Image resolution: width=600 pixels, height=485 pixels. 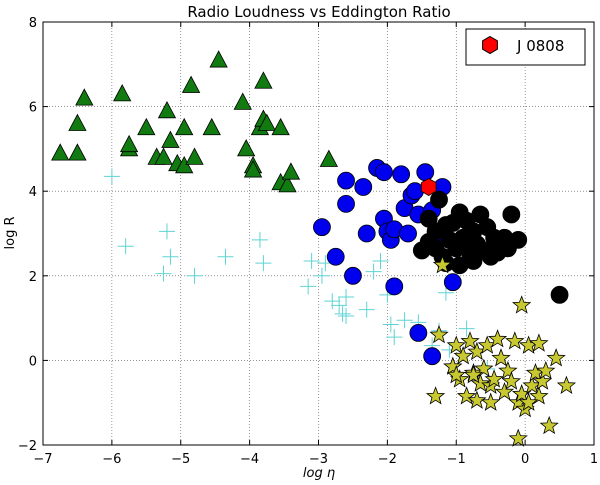 I want to click on x-tick-label: −6, so click(x=111, y=459).